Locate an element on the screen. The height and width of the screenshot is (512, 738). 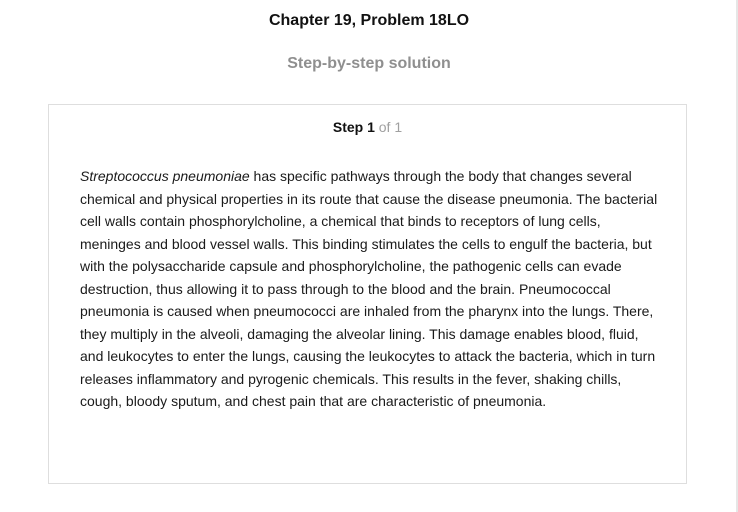
organism-name: Streptococcus pneumoniae is located at coordinates (165, 176).